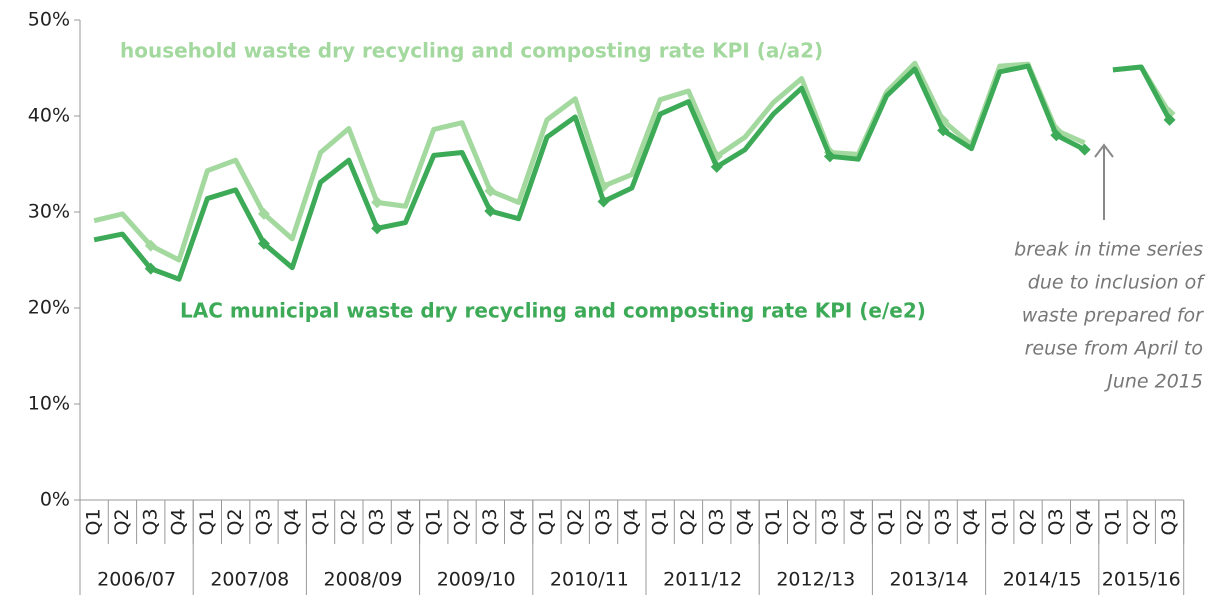 The image size is (1207, 595). I want to click on y-tick-label: 30%, so click(49, 212).